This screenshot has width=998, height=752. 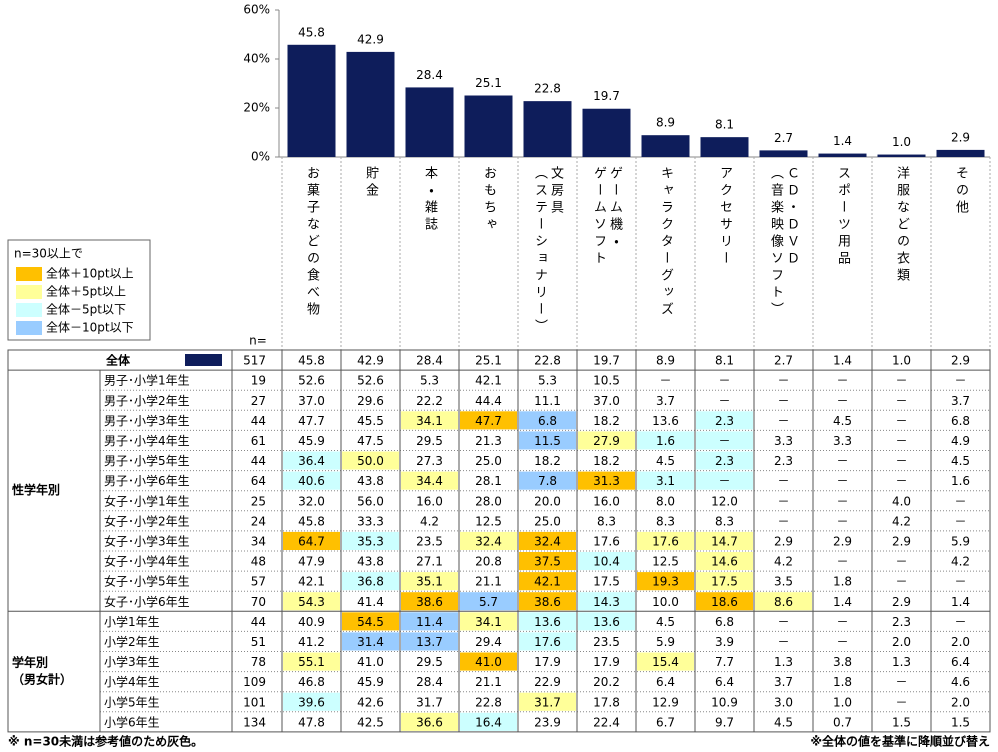 What do you see at coordinates (665, 662) in the screenshot?
I see `cell: 15.4` at bounding box center [665, 662].